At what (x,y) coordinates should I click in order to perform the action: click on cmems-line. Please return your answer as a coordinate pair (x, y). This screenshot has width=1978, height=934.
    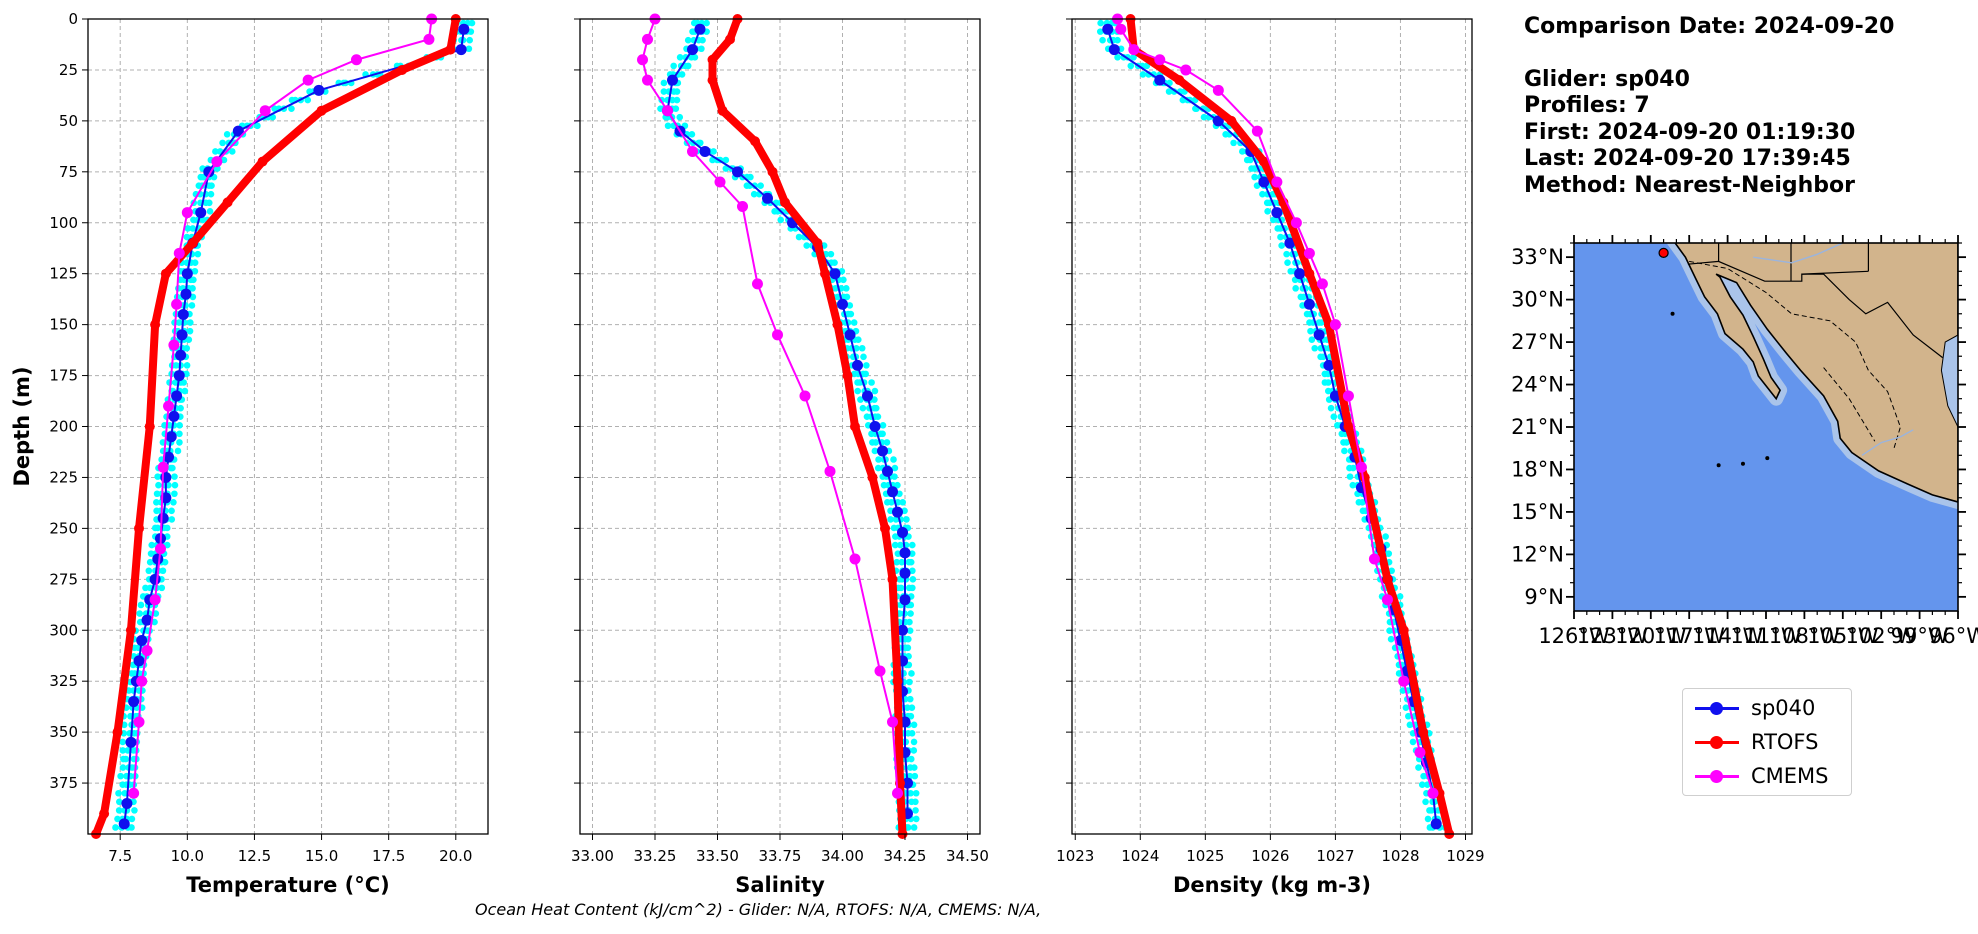
    Looking at the image, I should click on (770, 406).